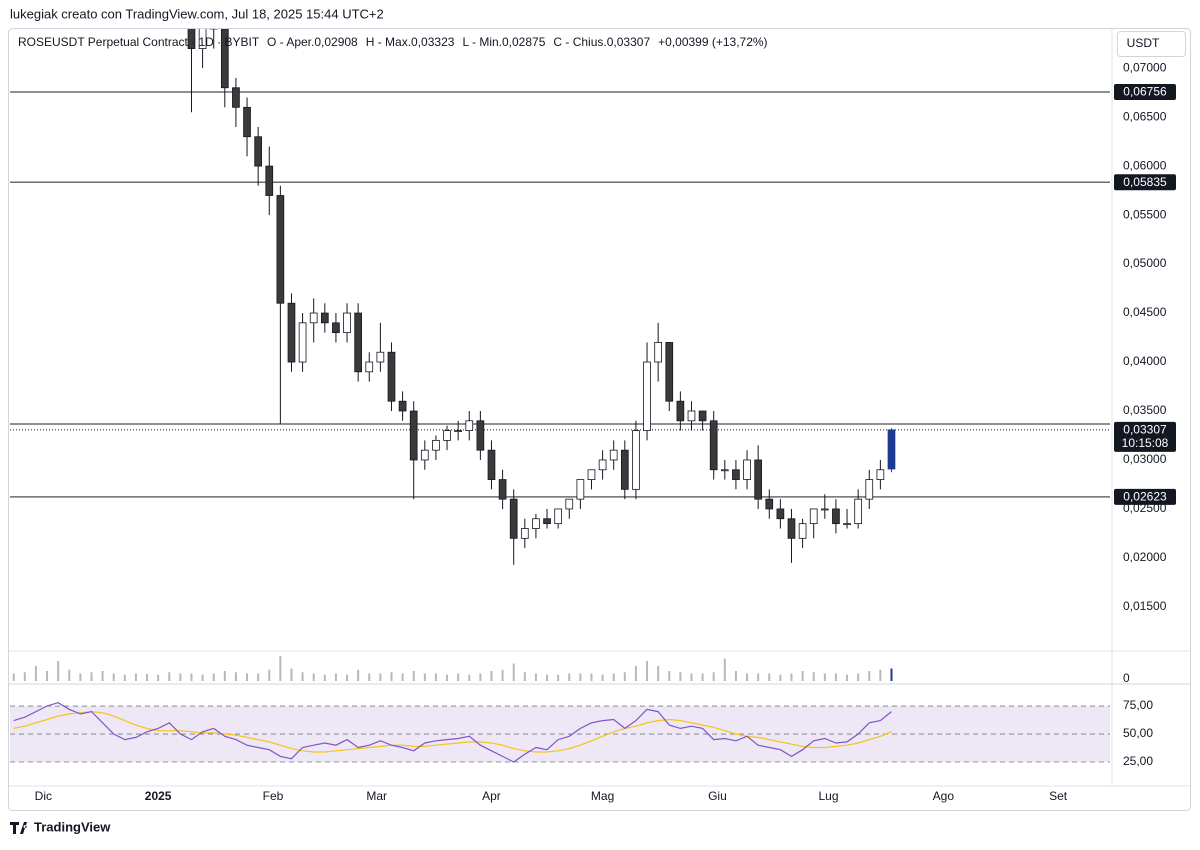  What do you see at coordinates (1145, 67) in the screenshot?
I see `y-tick-label: 0,07000` at bounding box center [1145, 67].